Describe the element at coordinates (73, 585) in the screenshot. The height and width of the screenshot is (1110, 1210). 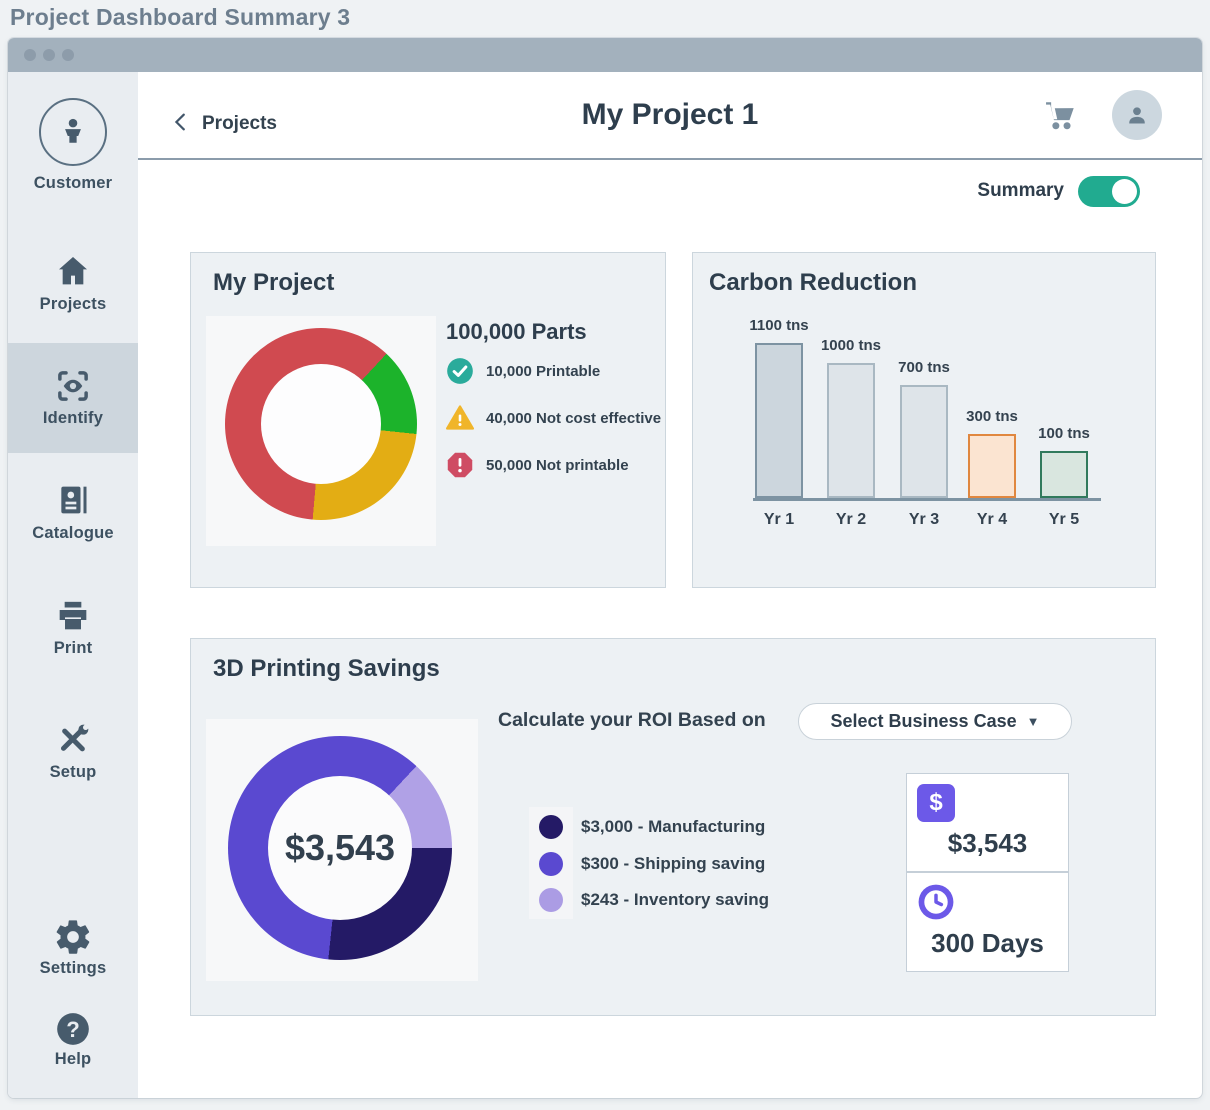
I see `sidebar: Customer Projects Identify` at that location.